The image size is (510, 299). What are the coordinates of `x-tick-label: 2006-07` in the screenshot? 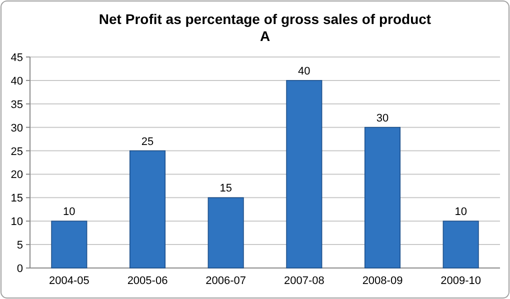 It's located at (226, 281).